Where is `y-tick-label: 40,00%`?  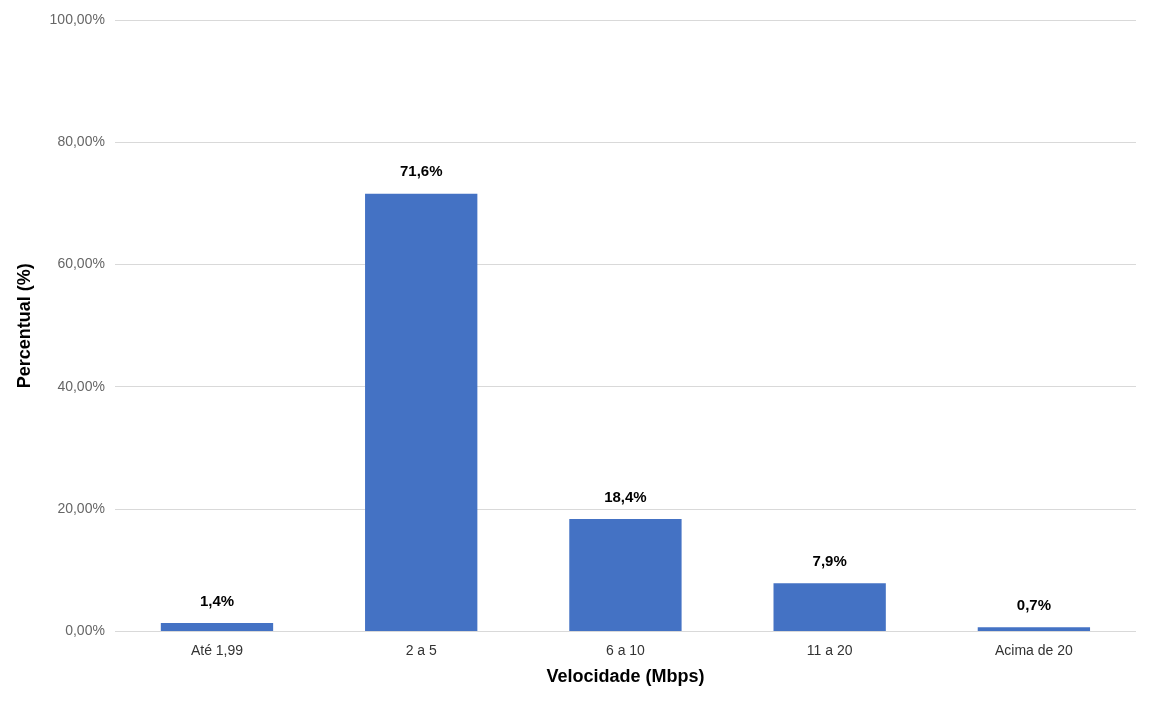 y-tick-label: 40,00% is located at coordinates (81, 385).